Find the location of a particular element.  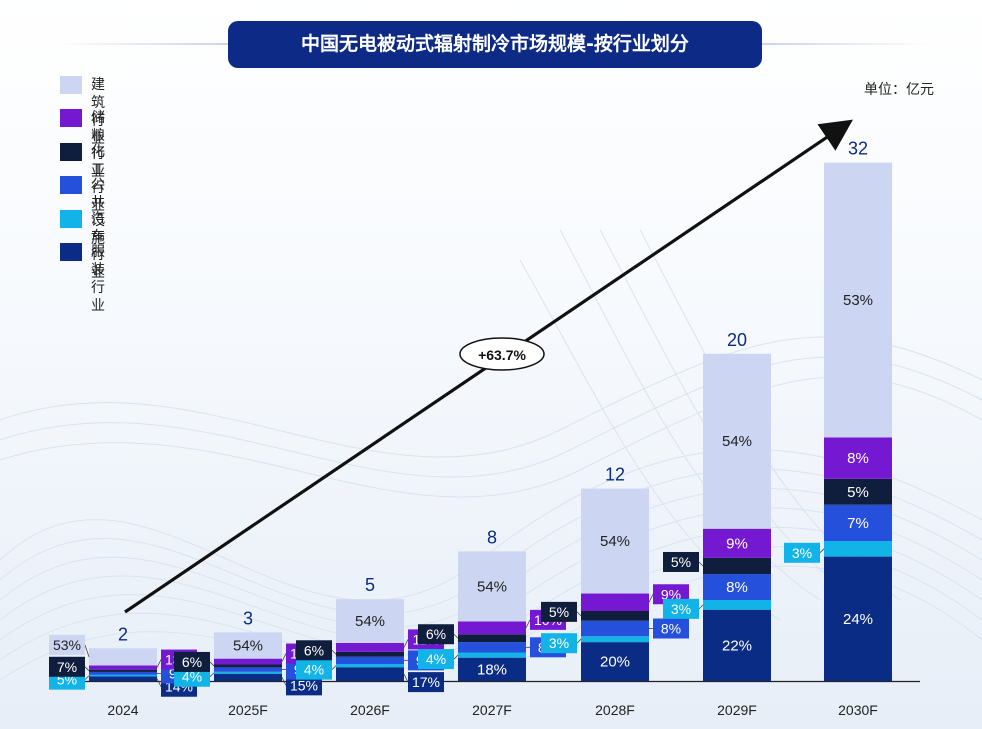

data-label: 20% is located at coordinates (615, 662).